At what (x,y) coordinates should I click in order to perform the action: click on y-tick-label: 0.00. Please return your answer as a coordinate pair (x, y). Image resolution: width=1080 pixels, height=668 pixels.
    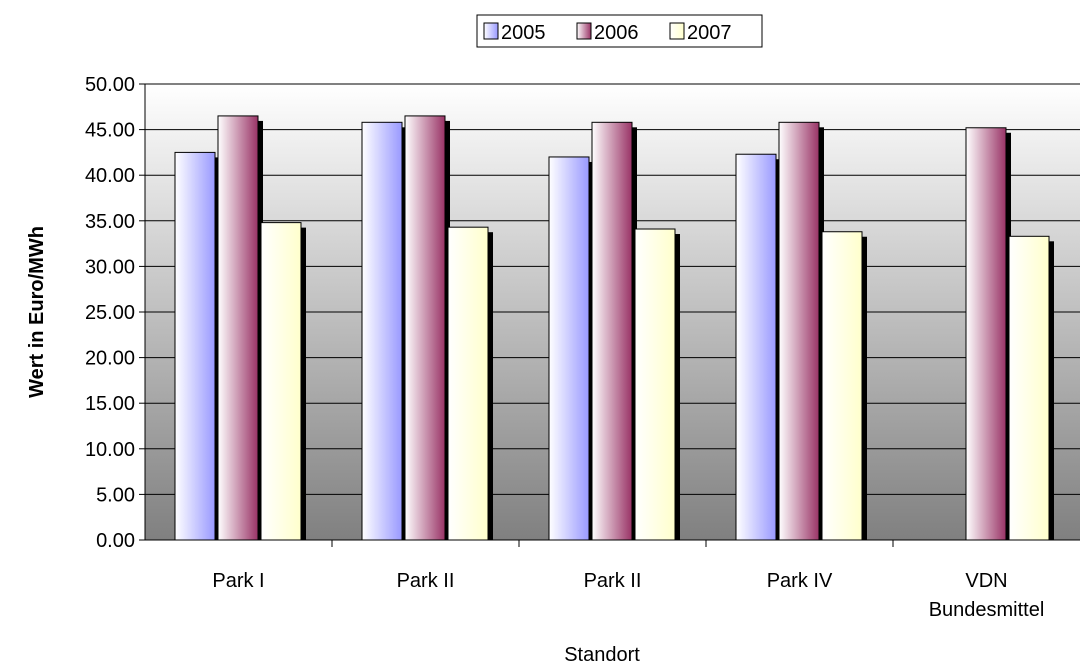
    Looking at the image, I should click on (115, 541).